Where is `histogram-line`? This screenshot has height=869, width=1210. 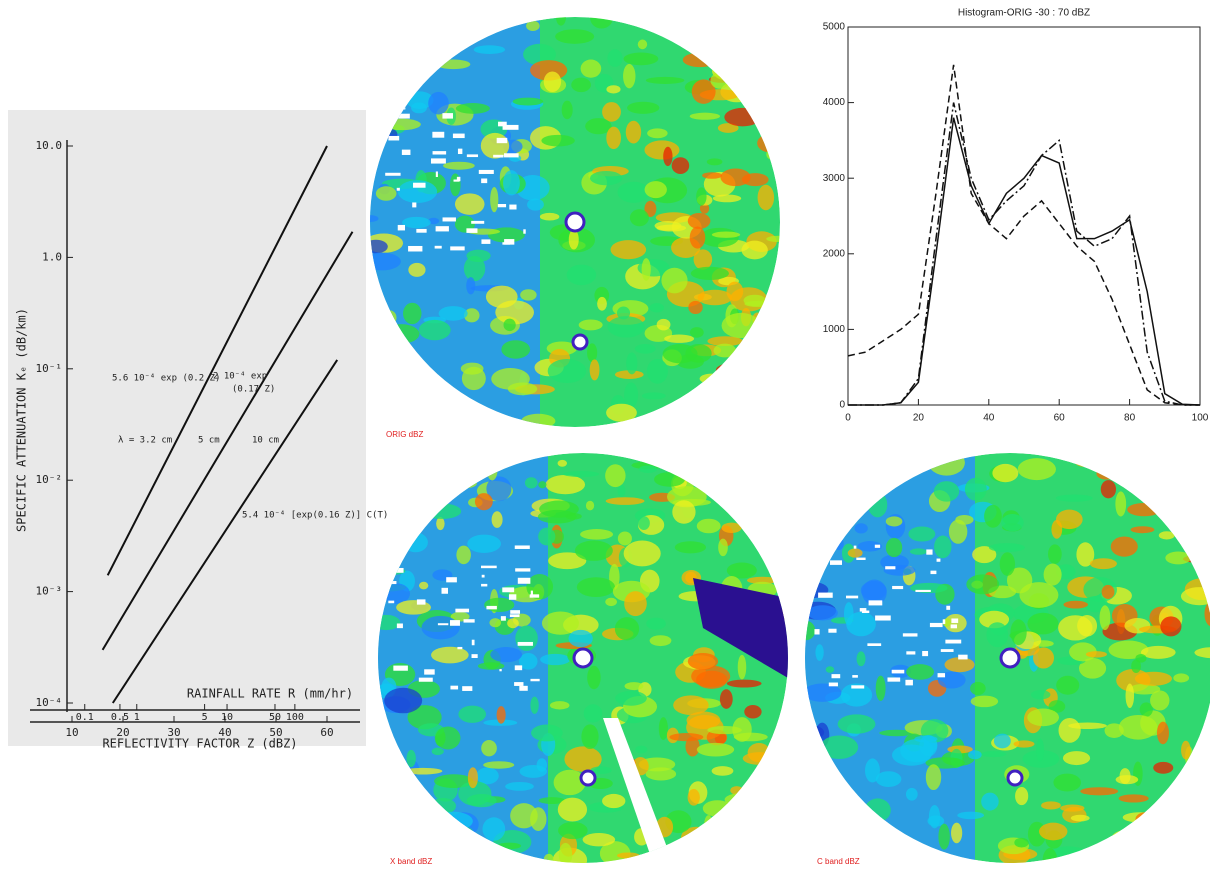
histogram-line is located at coordinates (1023, 235).